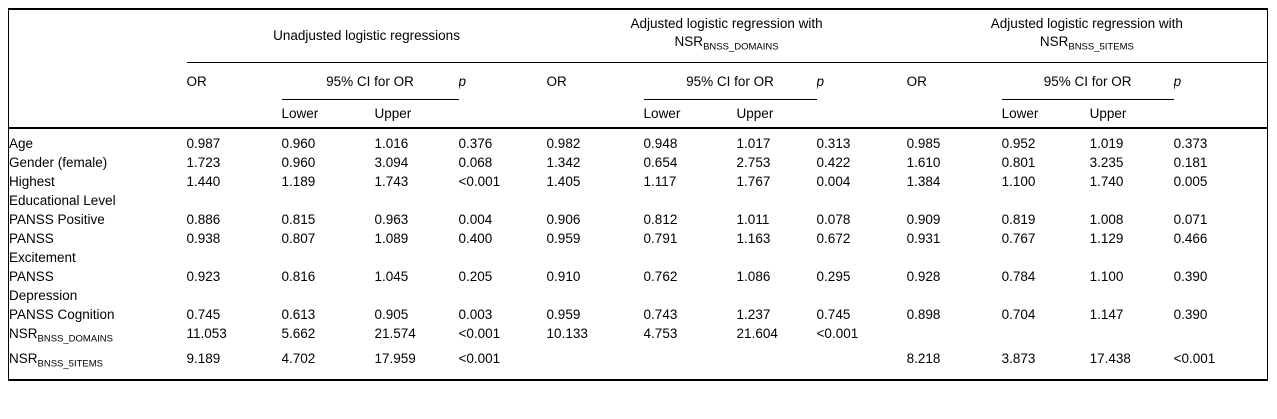  What do you see at coordinates (1106, 219) in the screenshot?
I see `value-cell: 1.008` at bounding box center [1106, 219].